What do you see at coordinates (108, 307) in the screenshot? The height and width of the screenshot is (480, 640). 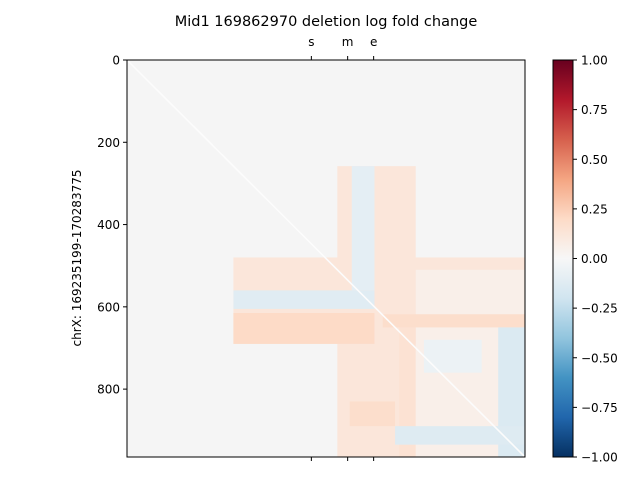 I see `y-tick-label: 600` at bounding box center [108, 307].